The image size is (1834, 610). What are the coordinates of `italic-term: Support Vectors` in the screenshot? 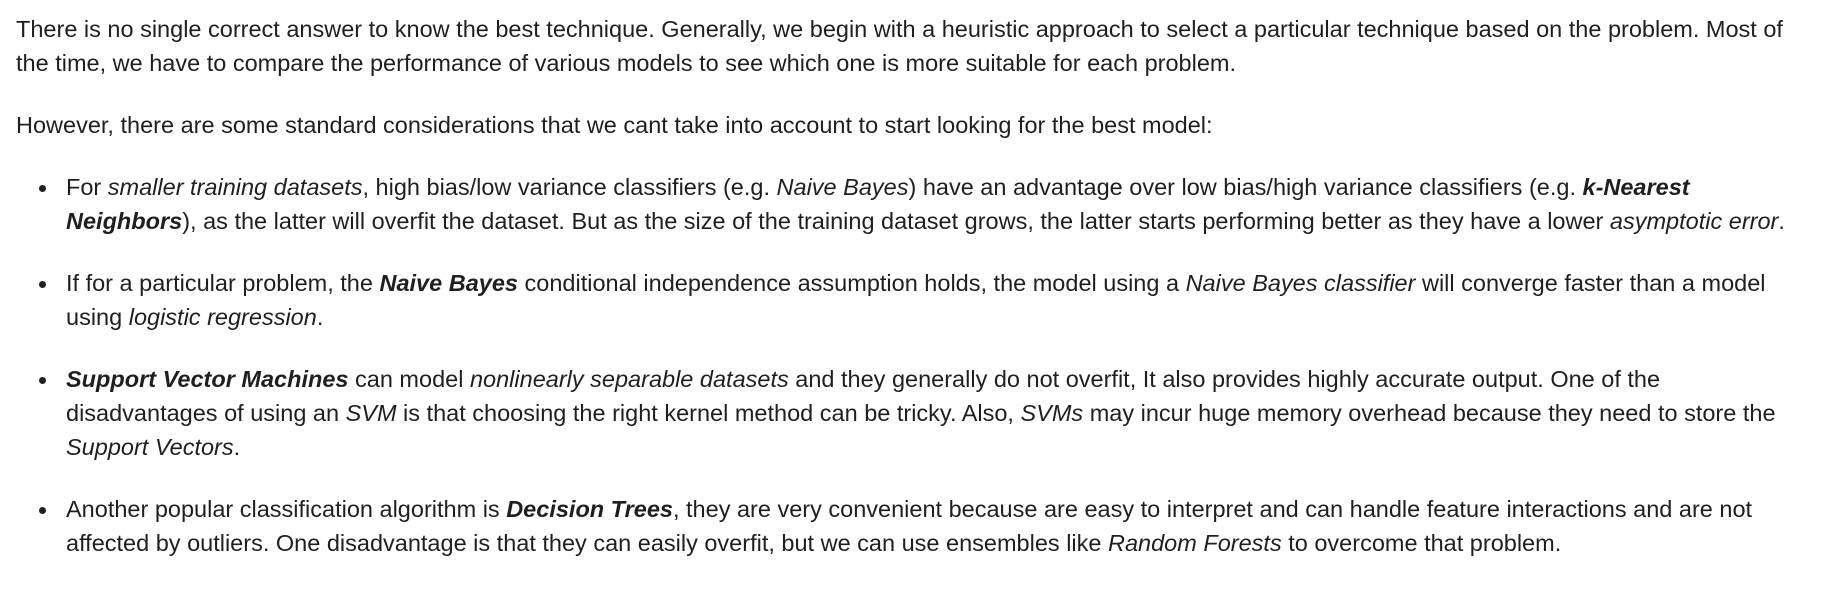 It's located at (150, 447).